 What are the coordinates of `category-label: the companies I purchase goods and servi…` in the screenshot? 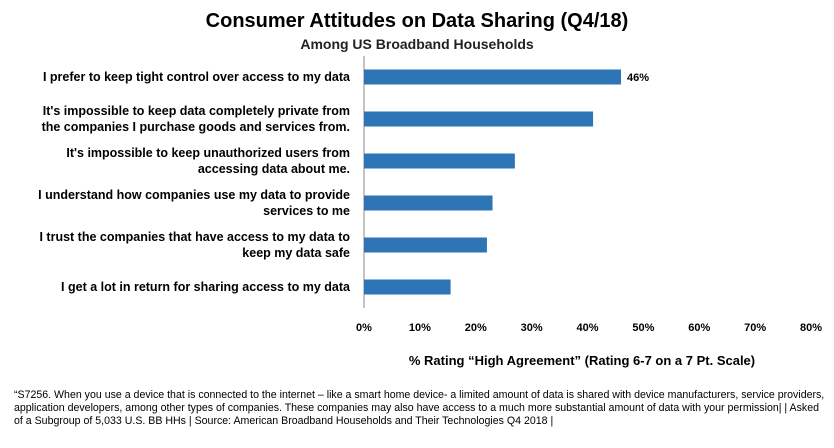 It's located at (196, 127).